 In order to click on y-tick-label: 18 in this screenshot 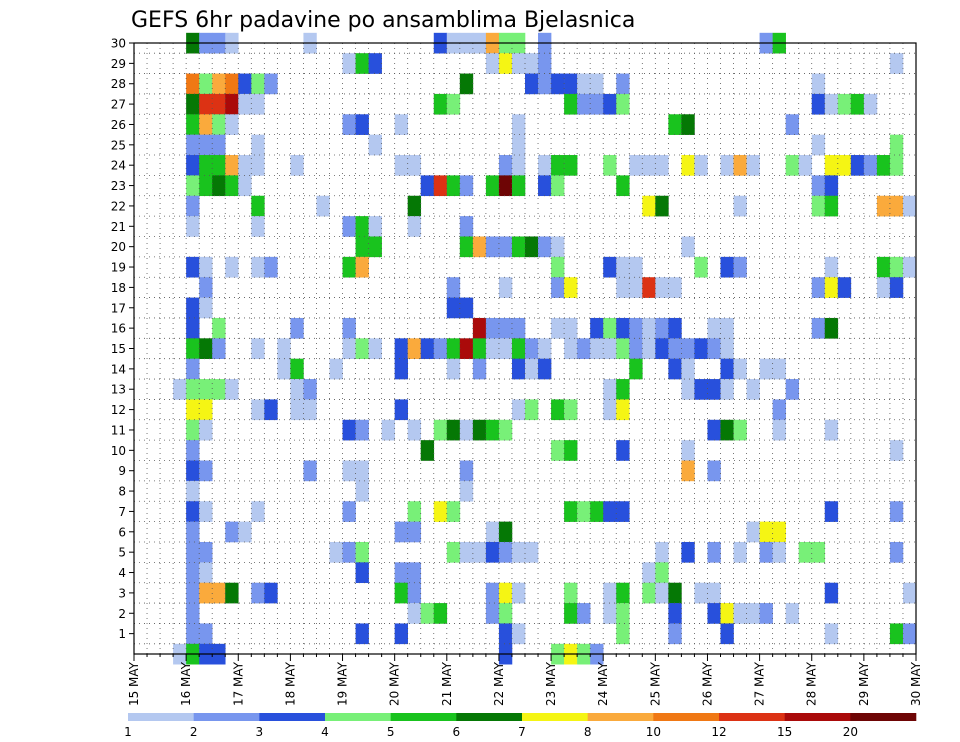, I will do `click(118, 288)`.